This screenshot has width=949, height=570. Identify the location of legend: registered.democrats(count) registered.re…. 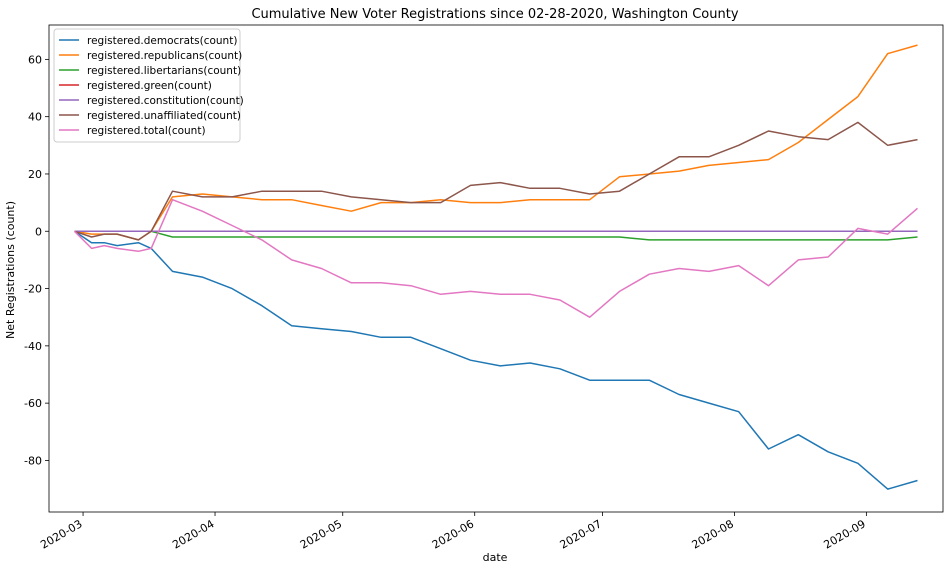
(148, 85).